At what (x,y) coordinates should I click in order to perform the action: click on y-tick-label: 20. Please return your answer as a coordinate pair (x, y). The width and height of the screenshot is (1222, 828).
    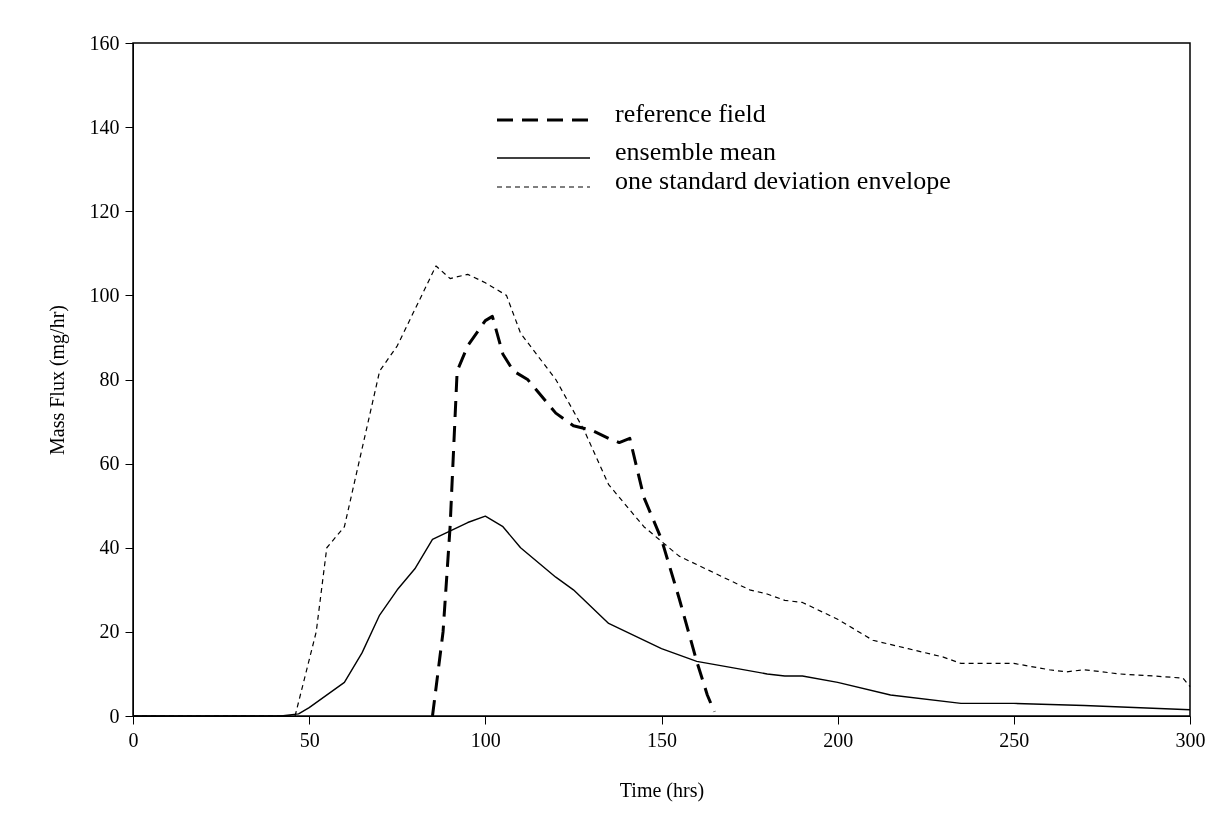
    Looking at the image, I should click on (109, 631).